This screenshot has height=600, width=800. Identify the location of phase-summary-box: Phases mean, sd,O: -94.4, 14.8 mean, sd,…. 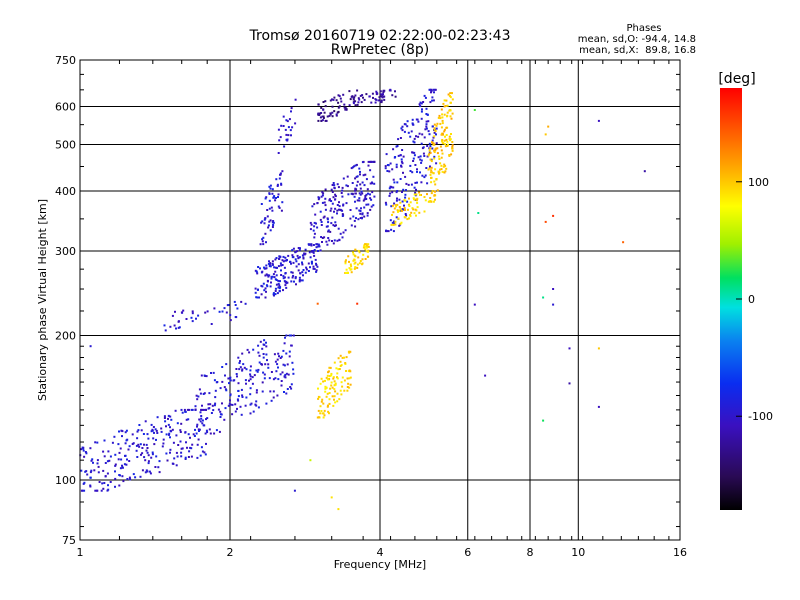
(637, 39).